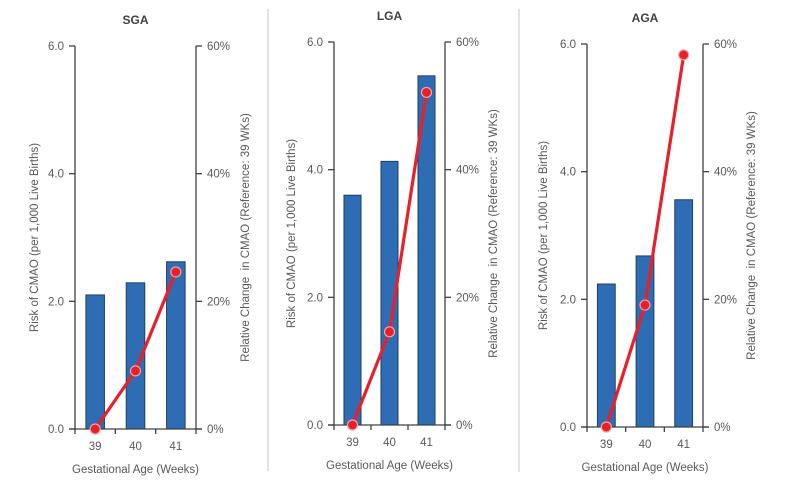 The image size is (797, 489). Describe the element at coordinates (645, 18) in the screenshot. I see `chart-title: AGA` at that location.